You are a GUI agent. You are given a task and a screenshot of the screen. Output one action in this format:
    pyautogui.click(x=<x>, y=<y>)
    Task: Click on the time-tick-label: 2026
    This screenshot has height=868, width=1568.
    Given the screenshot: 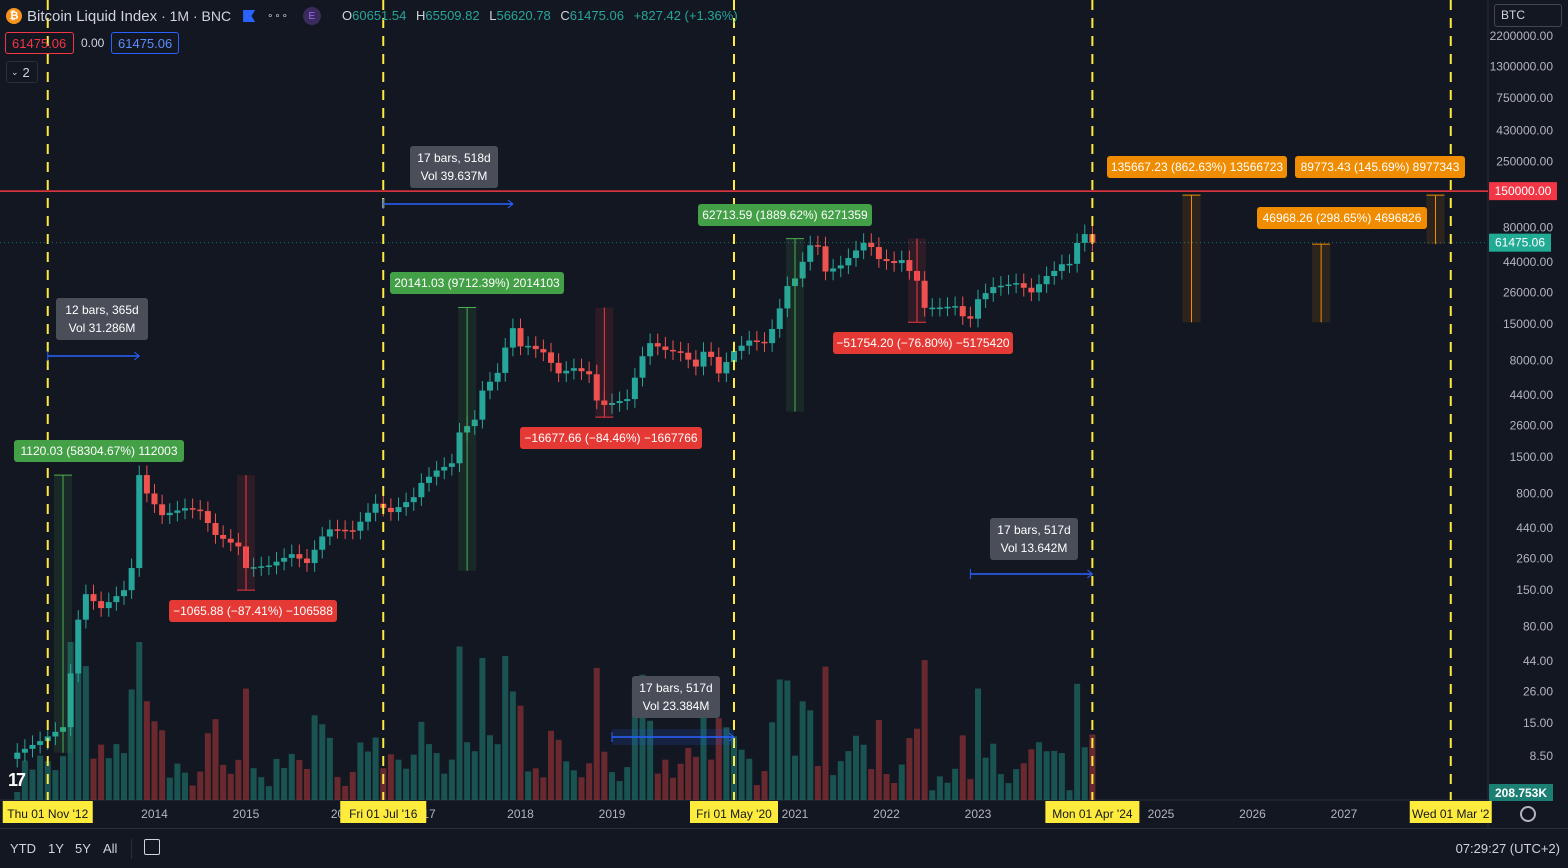 What is the action you would take?
    pyautogui.click(x=1252, y=814)
    